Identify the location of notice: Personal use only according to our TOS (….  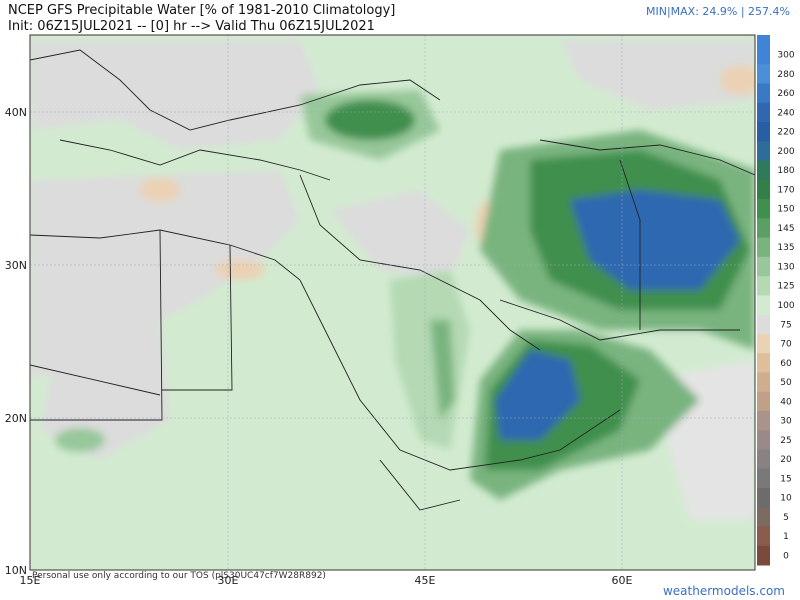
(179, 576).